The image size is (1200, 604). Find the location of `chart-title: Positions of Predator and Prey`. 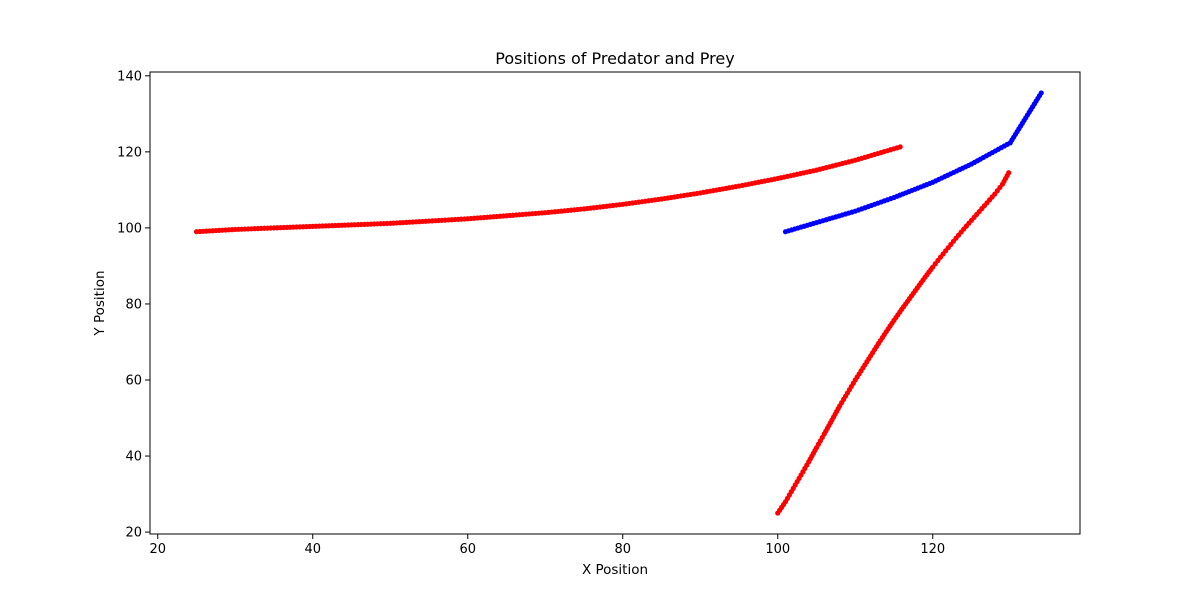

chart-title: Positions of Predator and Prey is located at coordinates (614, 58).